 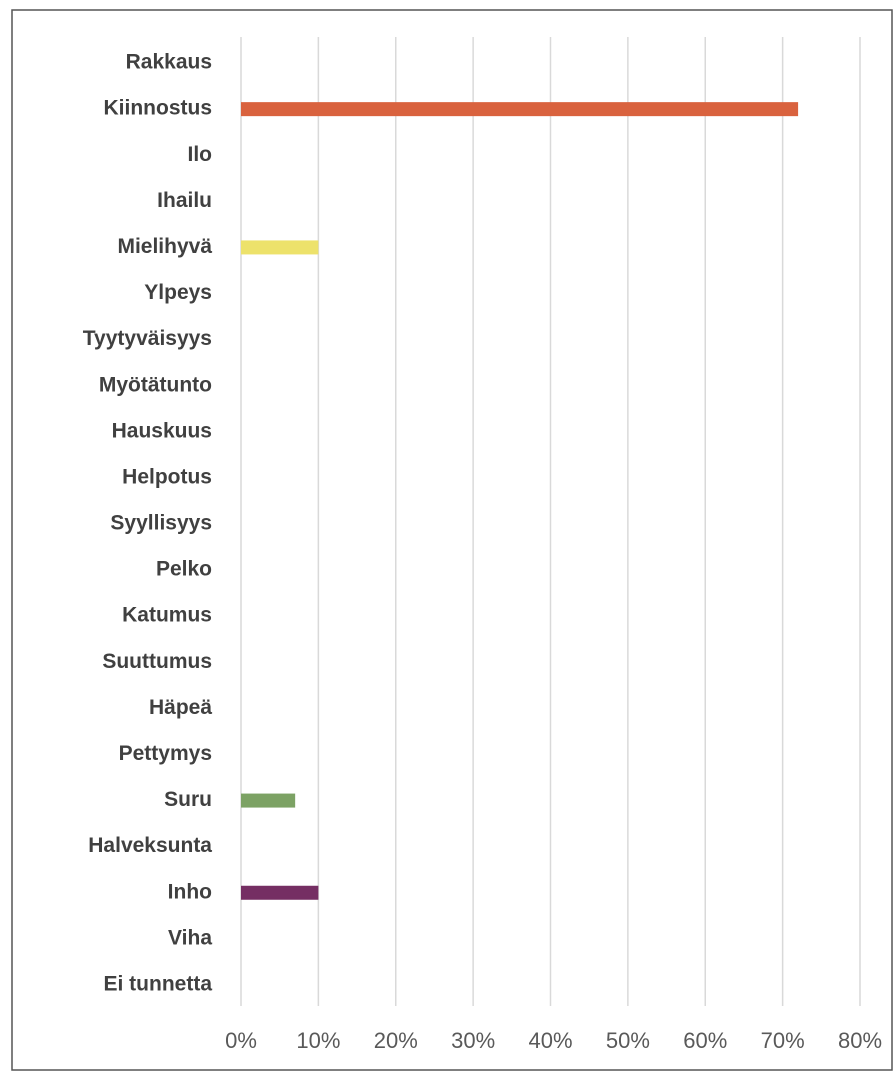 I want to click on y-tick-label: Rakkaus, so click(x=169, y=62).